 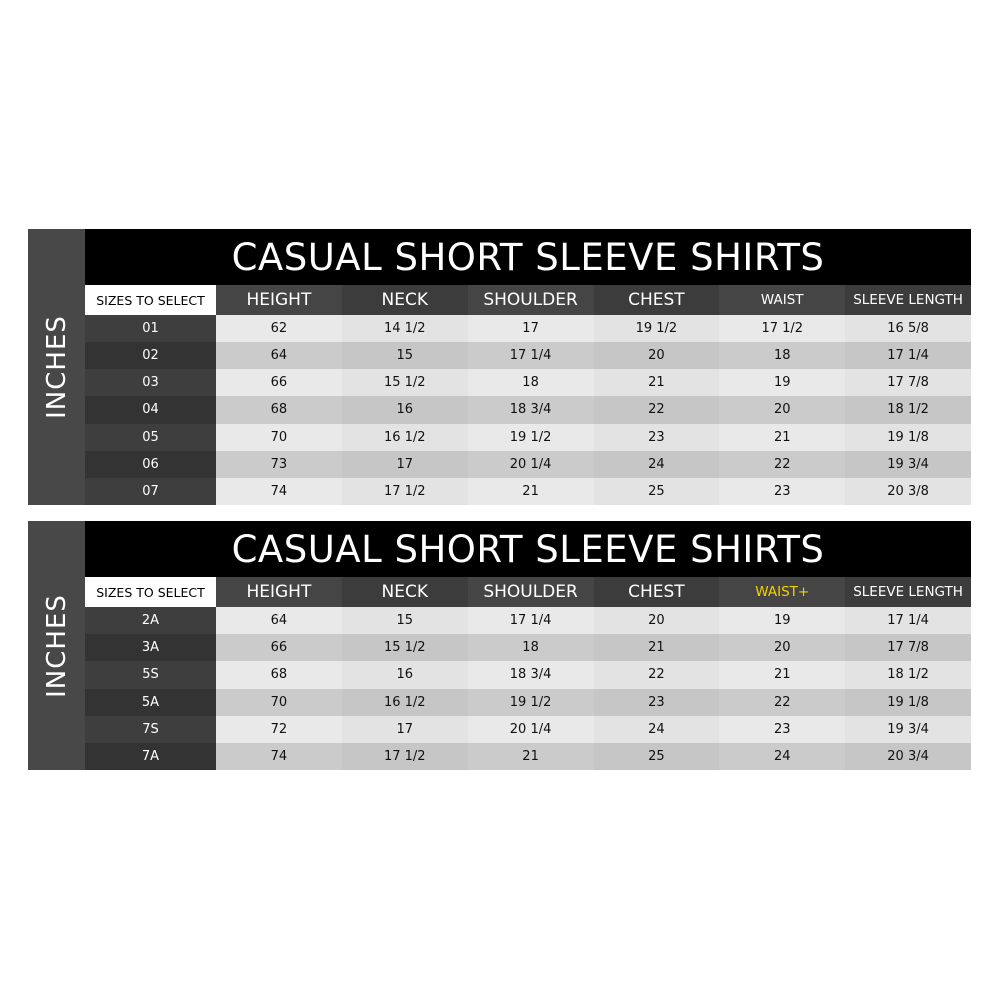 I want to click on table-row: 5S 68 16 18 3/4 22 21 18 1/2, so click(x=528, y=675).